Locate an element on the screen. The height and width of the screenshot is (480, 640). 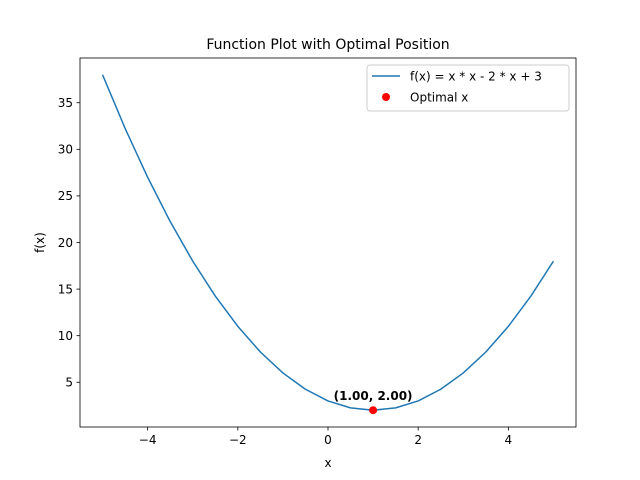
x-tick-label: 2 is located at coordinates (418, 440).